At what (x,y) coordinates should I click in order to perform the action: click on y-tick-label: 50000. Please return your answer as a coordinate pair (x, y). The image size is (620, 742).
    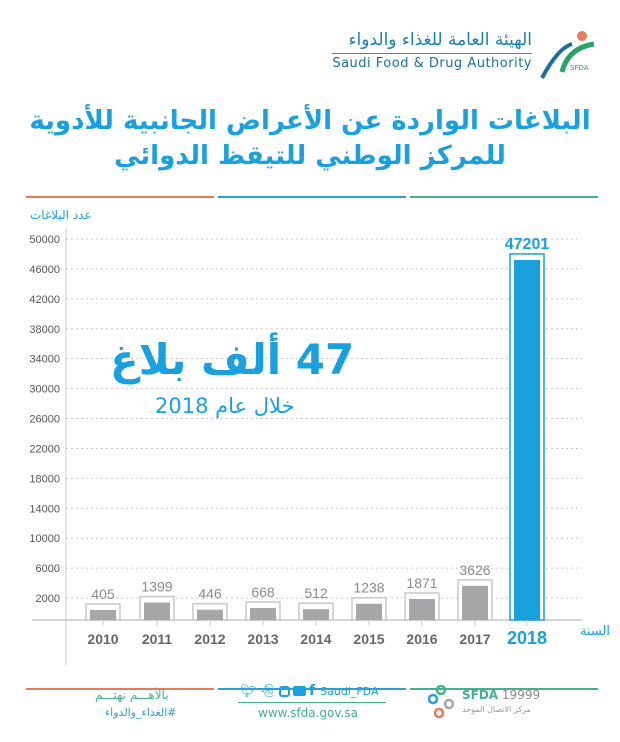
    Looking at the image, I should click on (44, 240).